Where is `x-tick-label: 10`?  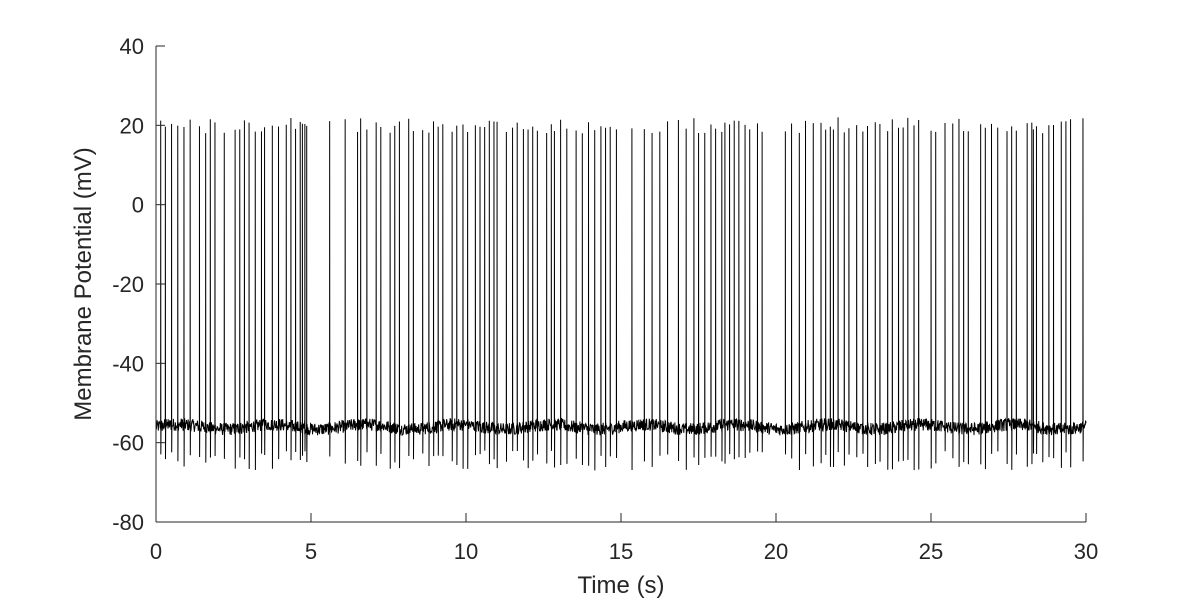 x-tick-label: 10 is located at coordinates (466, 551).